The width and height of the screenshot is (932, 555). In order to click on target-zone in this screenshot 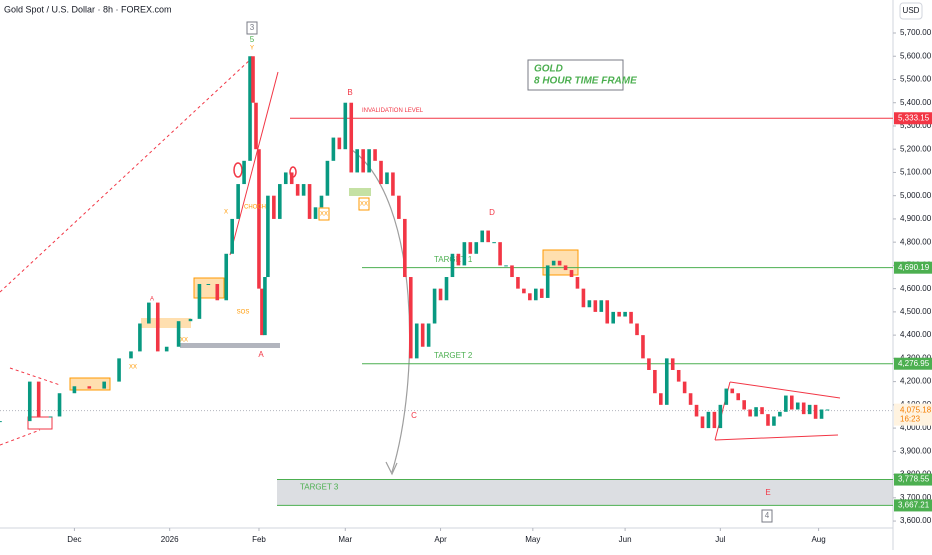, I will do `click(585, 492)`.